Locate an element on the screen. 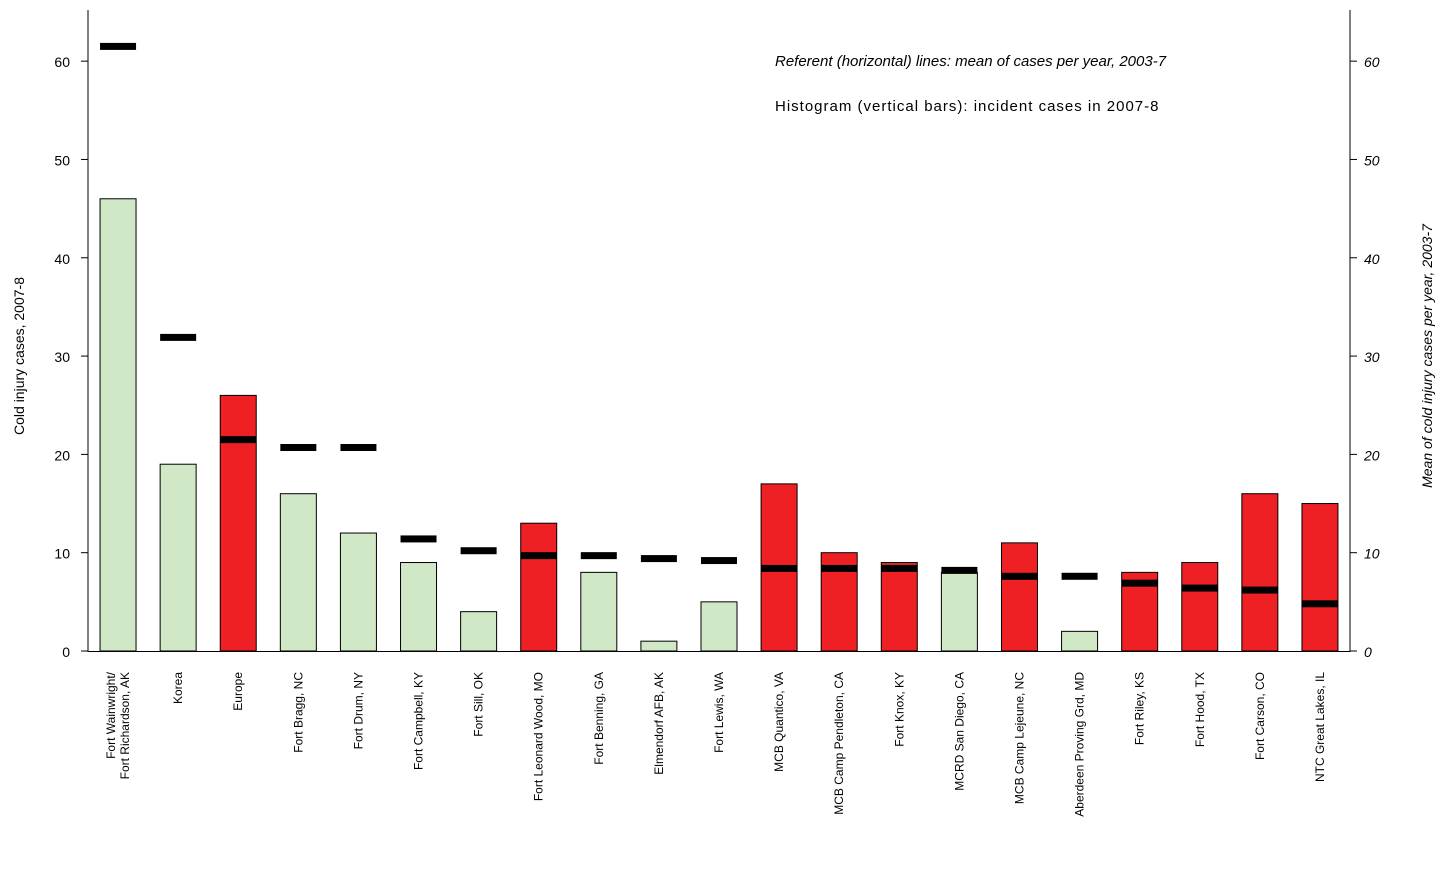 The height and width of the screenshot is (876, 1447). y-tick-label: 60 is located at coordinates (62, 62).